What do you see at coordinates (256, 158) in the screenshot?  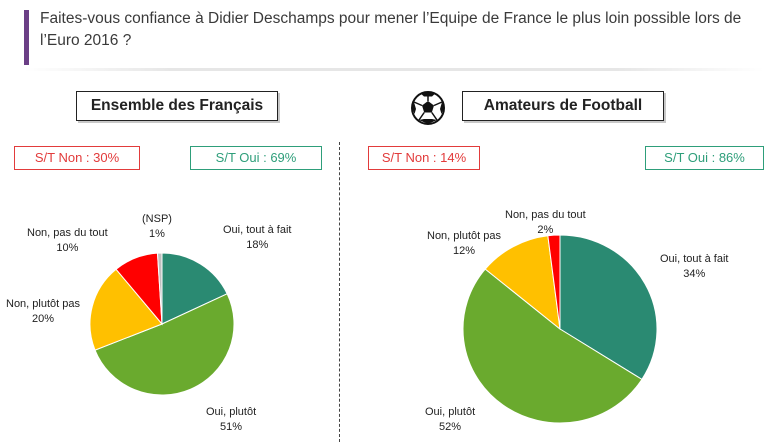 I see `left-st-oui-badge: S/T Oui : 69%` at bounding box center [256, 158].